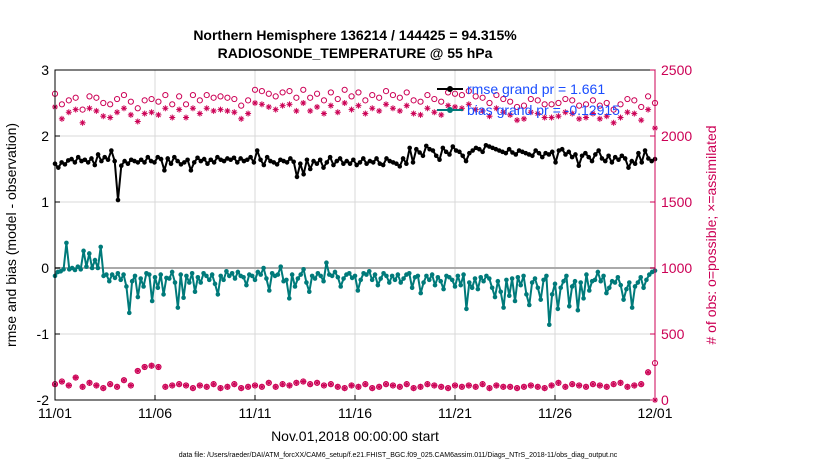 Image resolution: width=830 pixels, height=470 pixels. What do you see at coordinates (45, 70) in the screenshot?
I see `y-left-tick-label: 3` at bounding box center [45, 70].